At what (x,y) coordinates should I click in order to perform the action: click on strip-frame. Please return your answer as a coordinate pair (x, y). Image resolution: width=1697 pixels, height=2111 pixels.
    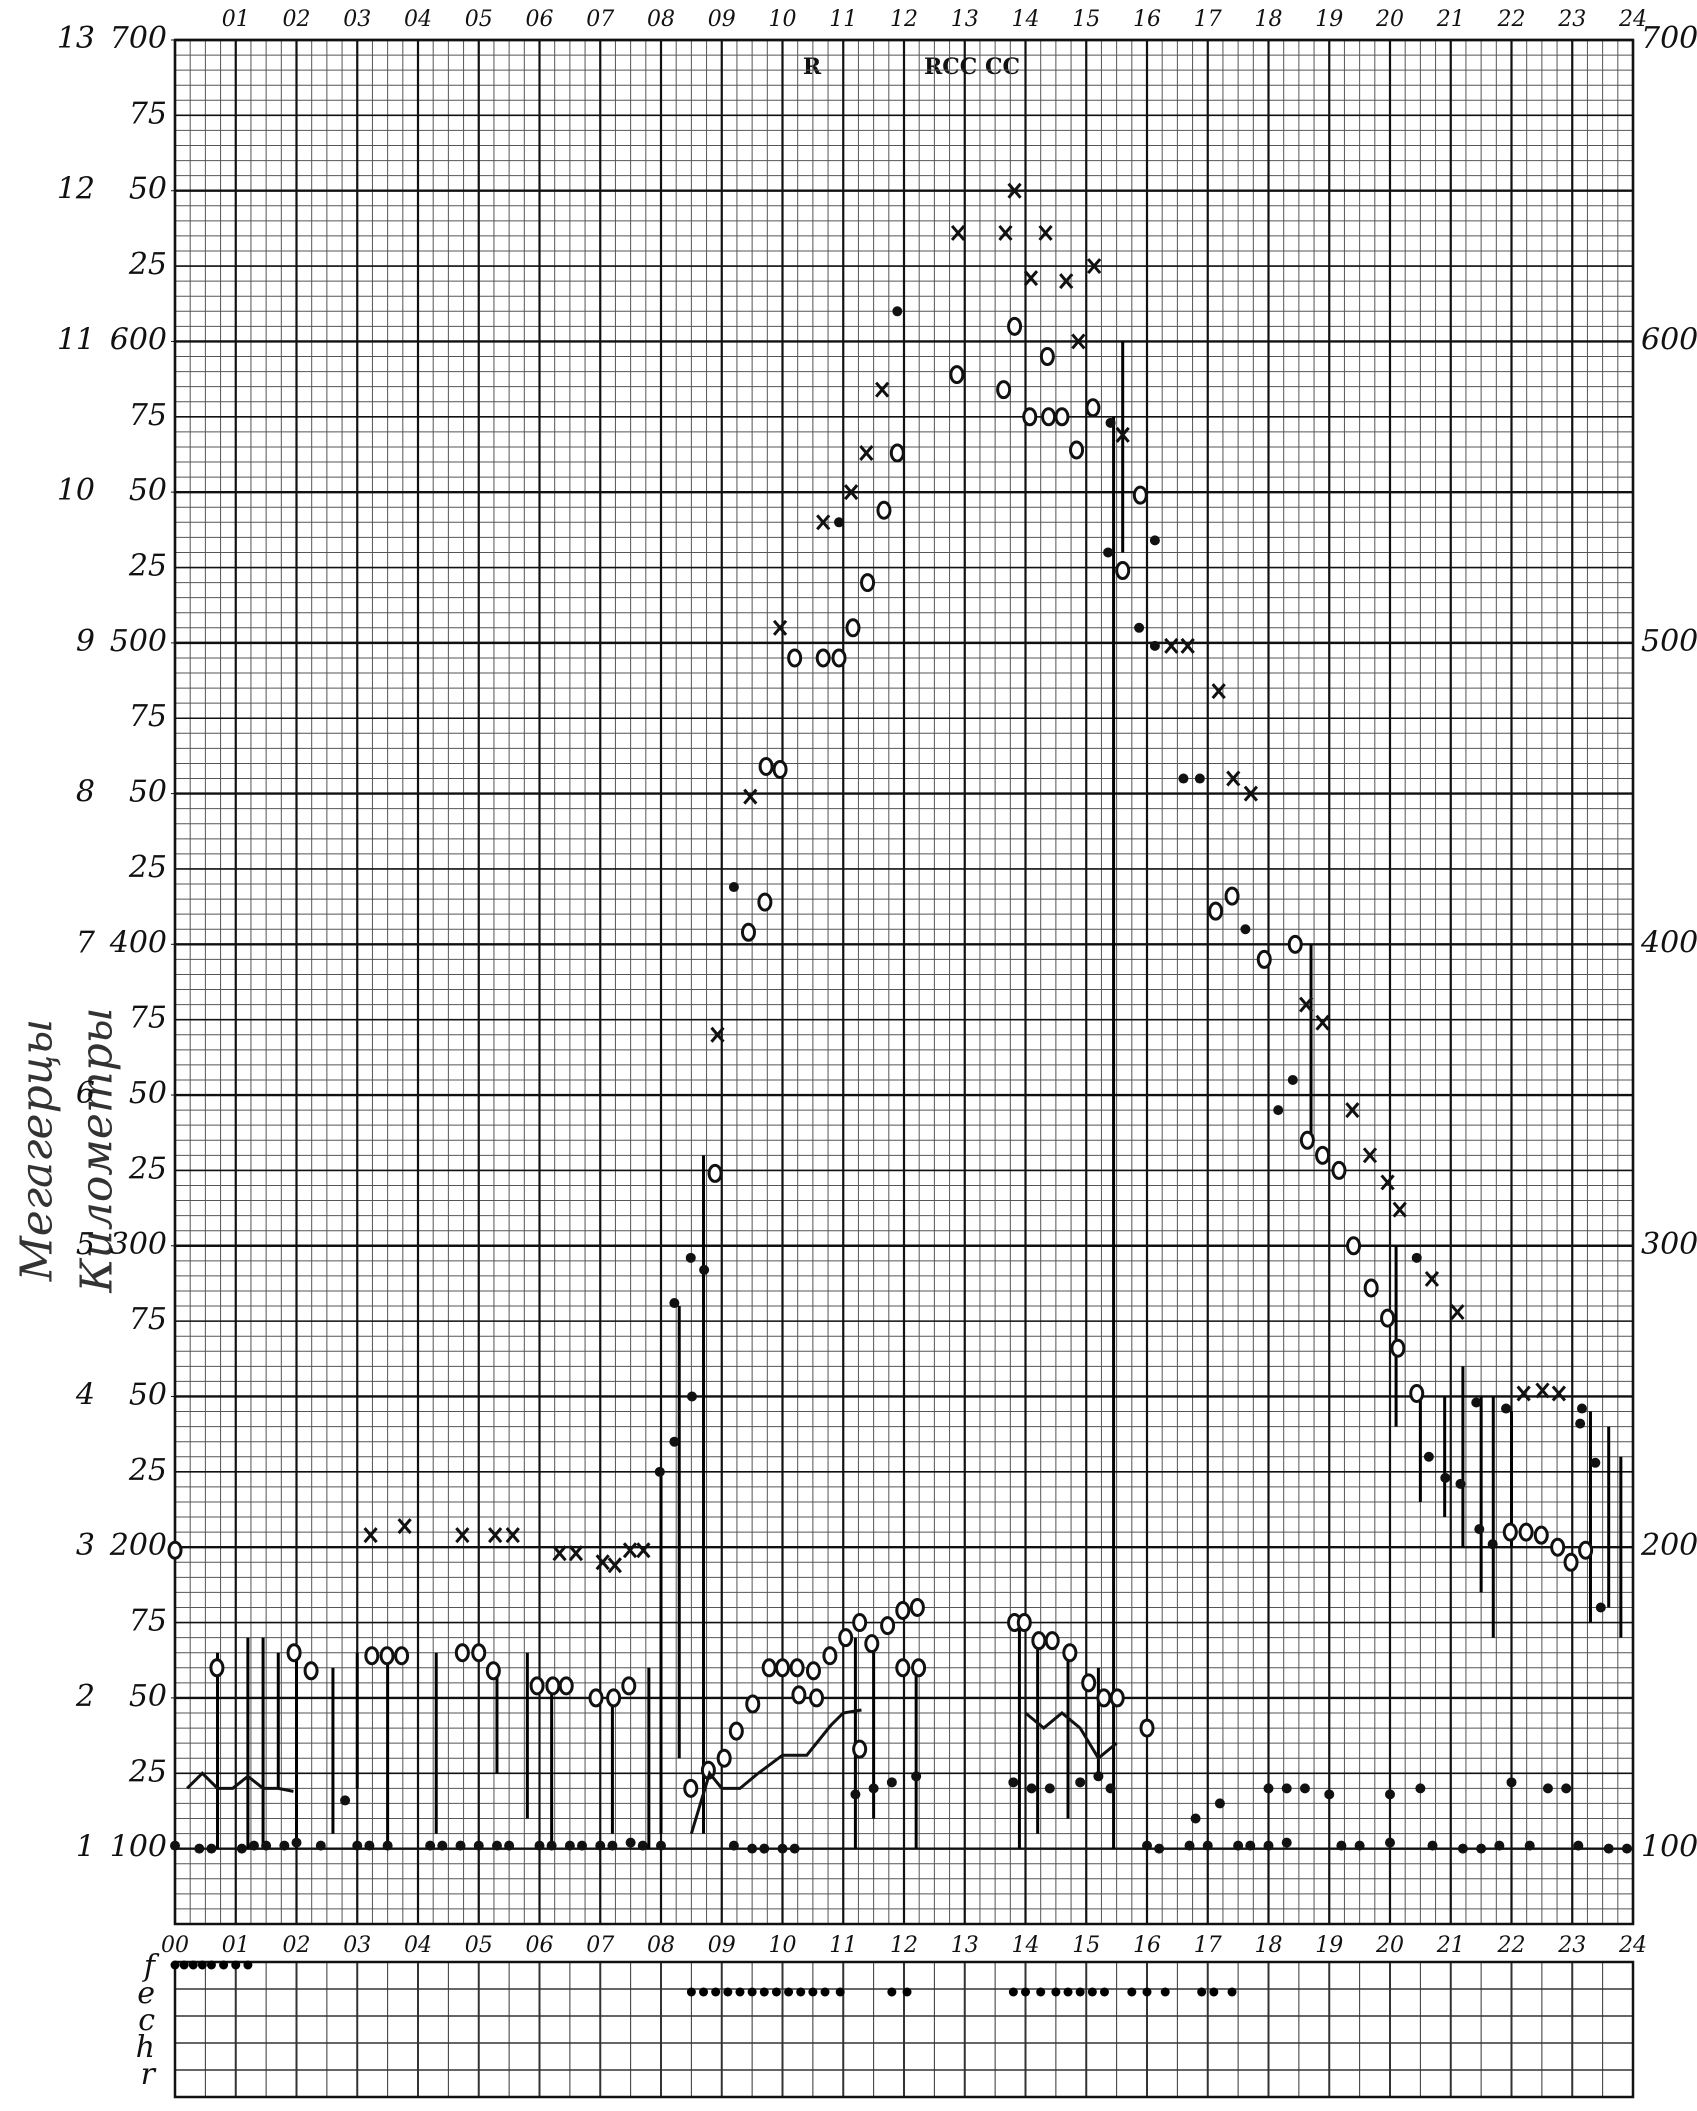
    Looking at the image, I should click on (904, 2029).